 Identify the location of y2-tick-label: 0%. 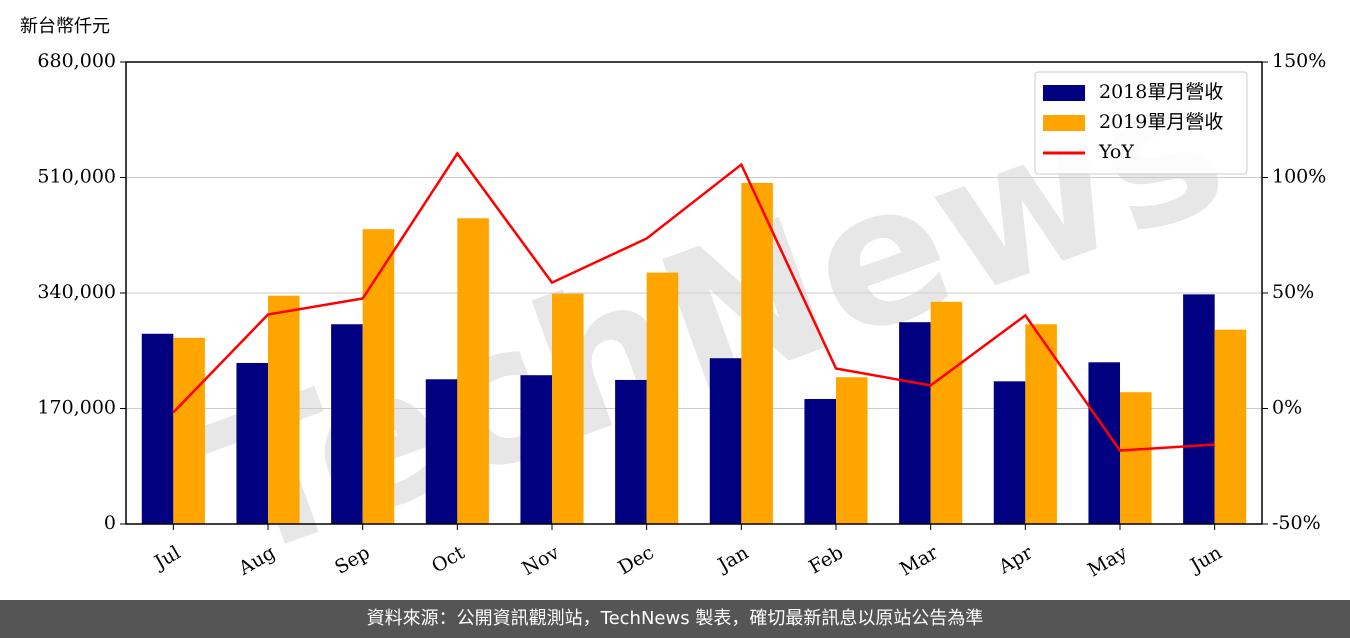
(1287, 408).